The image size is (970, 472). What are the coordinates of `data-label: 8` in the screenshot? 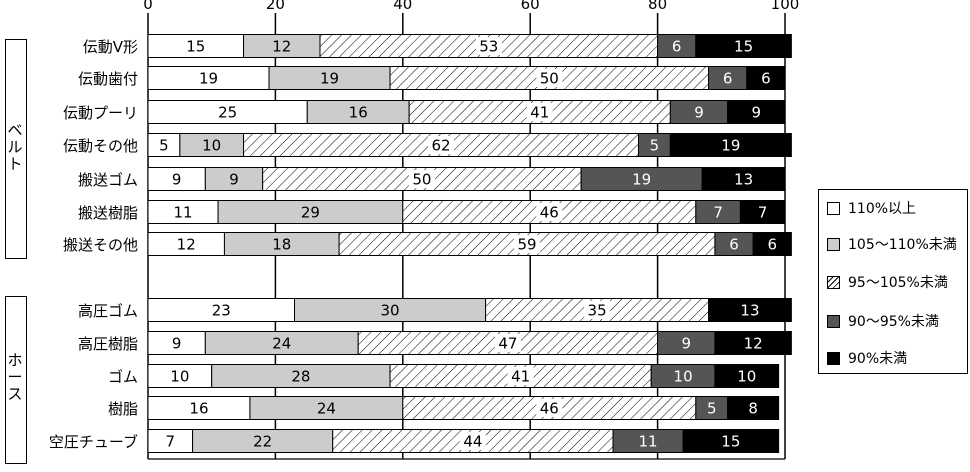 It's located at (753, 409).